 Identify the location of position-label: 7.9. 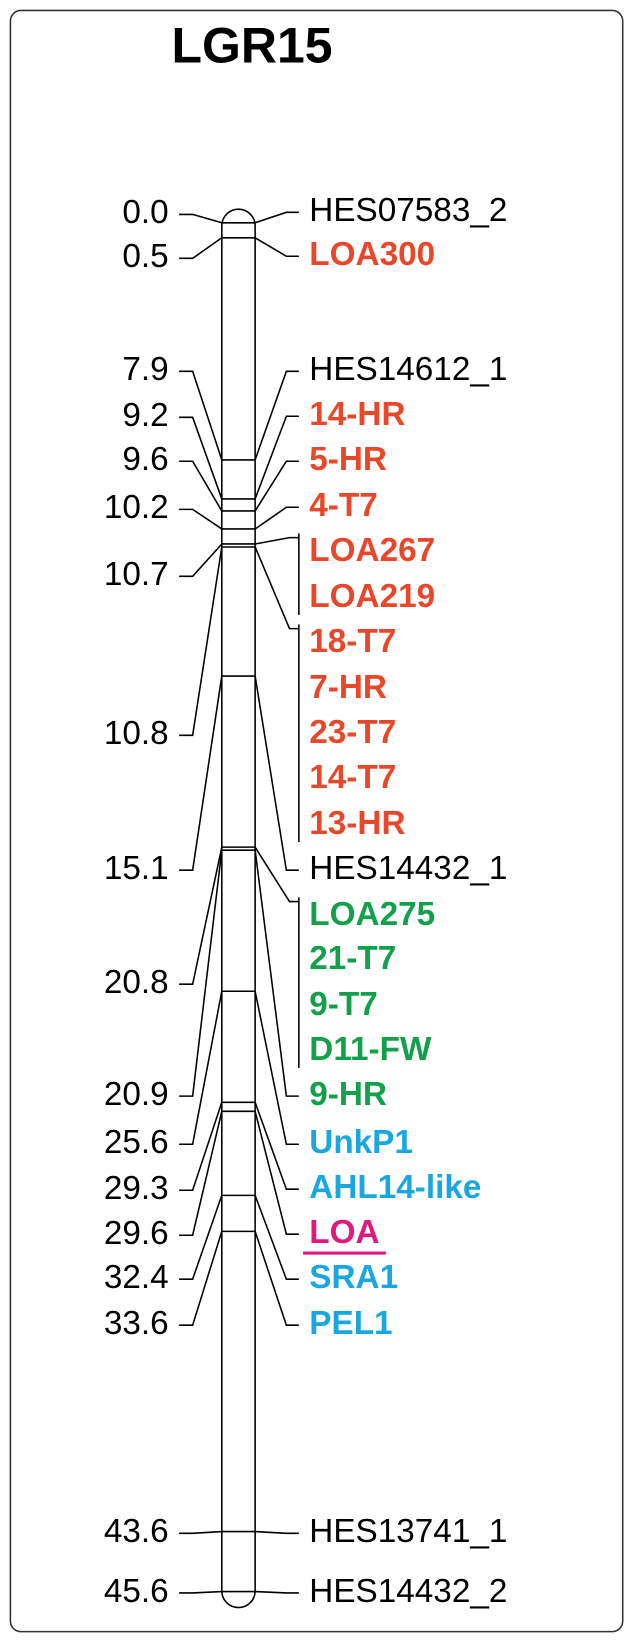
(145, 369).